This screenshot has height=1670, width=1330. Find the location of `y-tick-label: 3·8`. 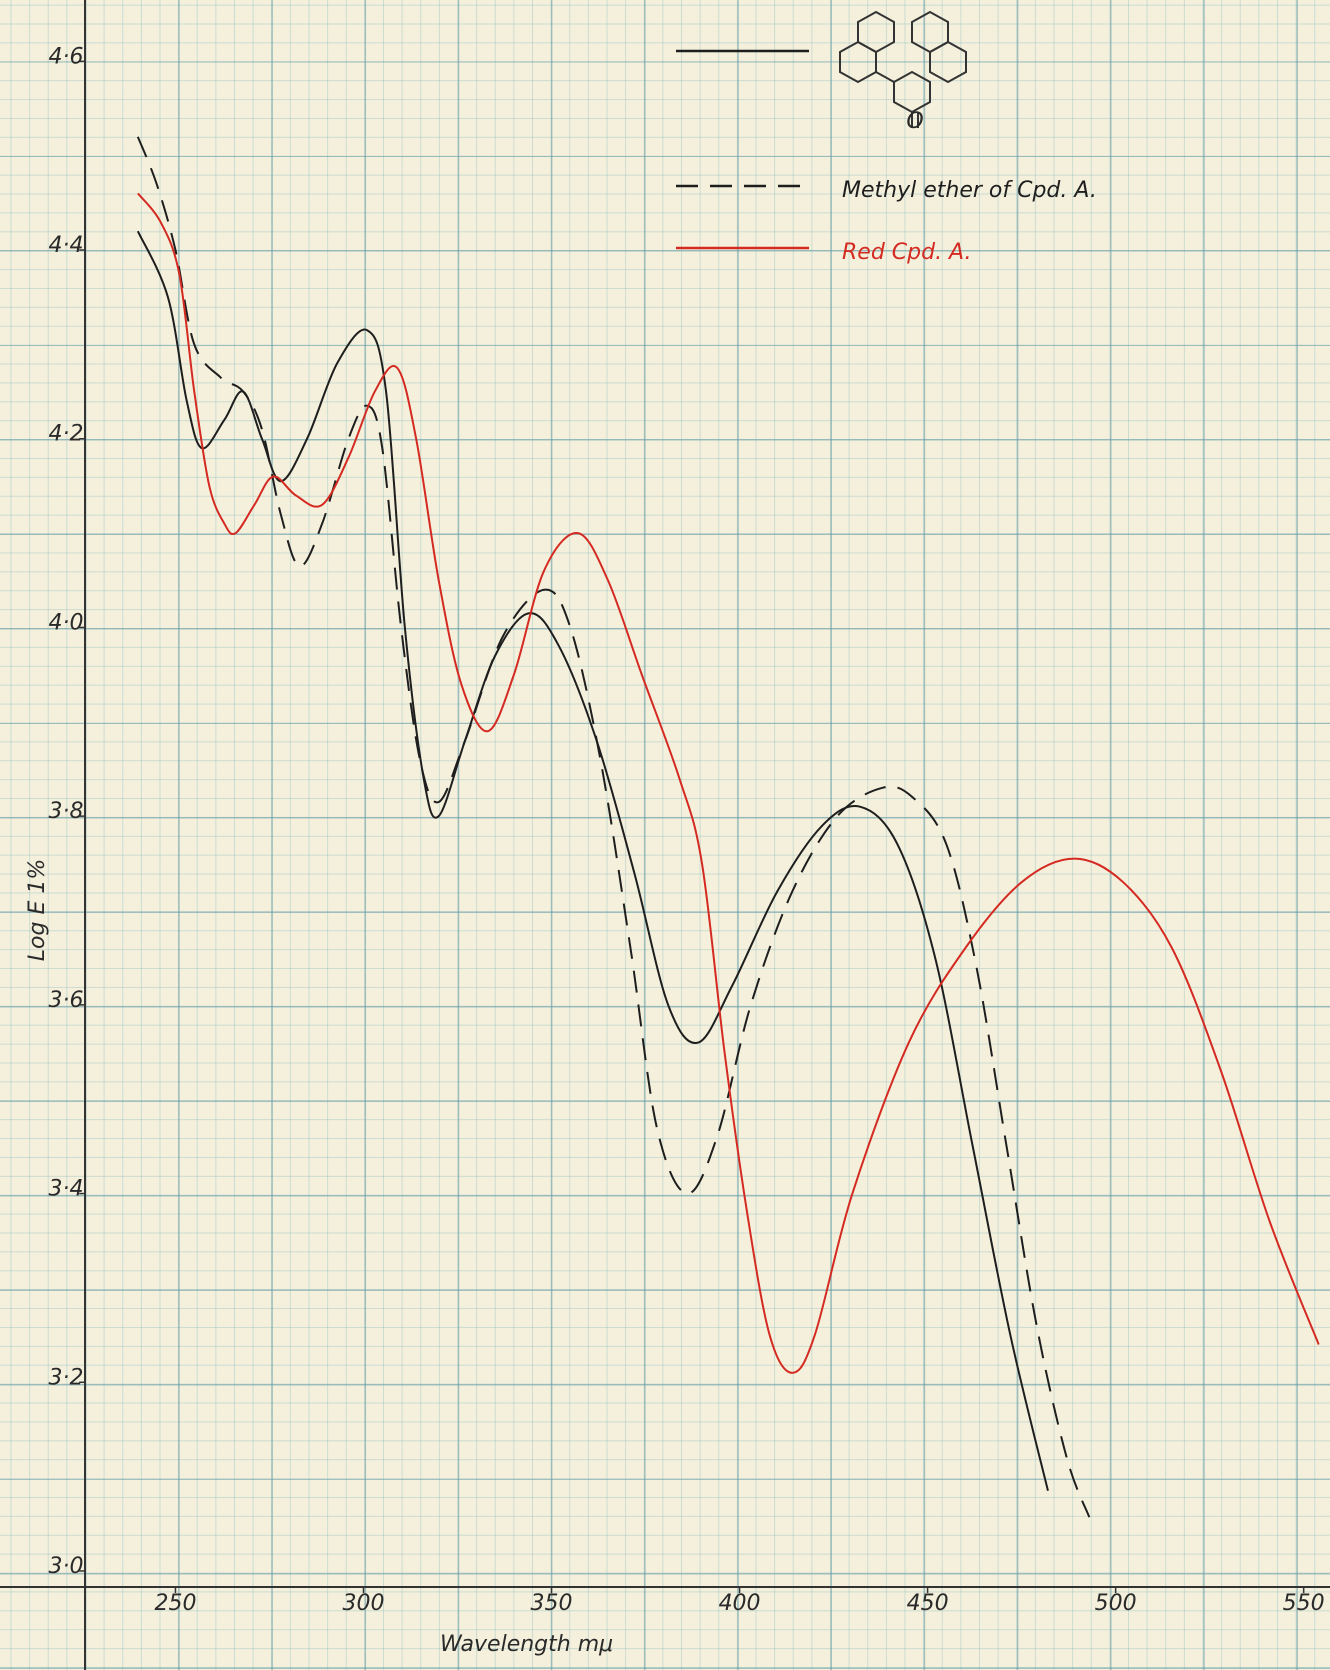

y-tick-label: 3·8 is located at coordinates (66, 811).